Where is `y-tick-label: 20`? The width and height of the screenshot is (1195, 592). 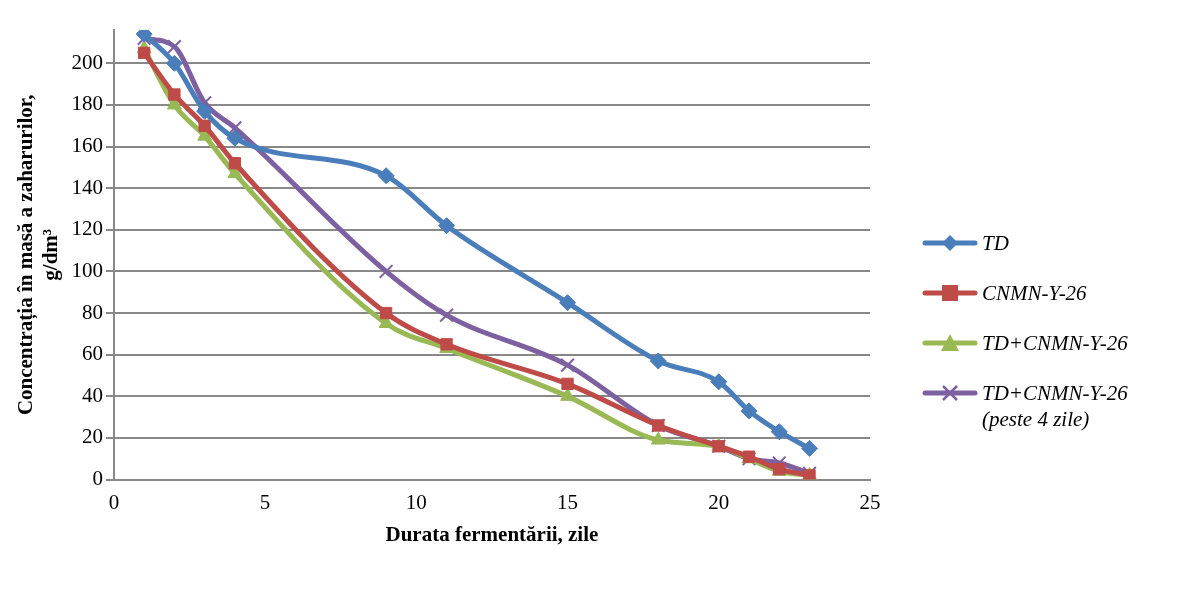 y-tick-label: 20 is located at coordinates (92, 436).